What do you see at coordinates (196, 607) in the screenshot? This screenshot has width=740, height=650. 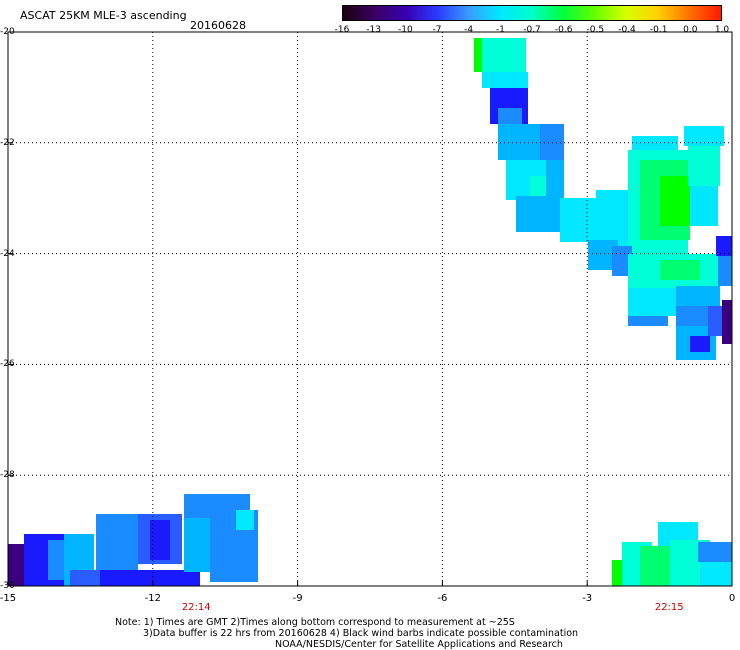 I see `time-label: 22:14` at bounding box center [196, 607].